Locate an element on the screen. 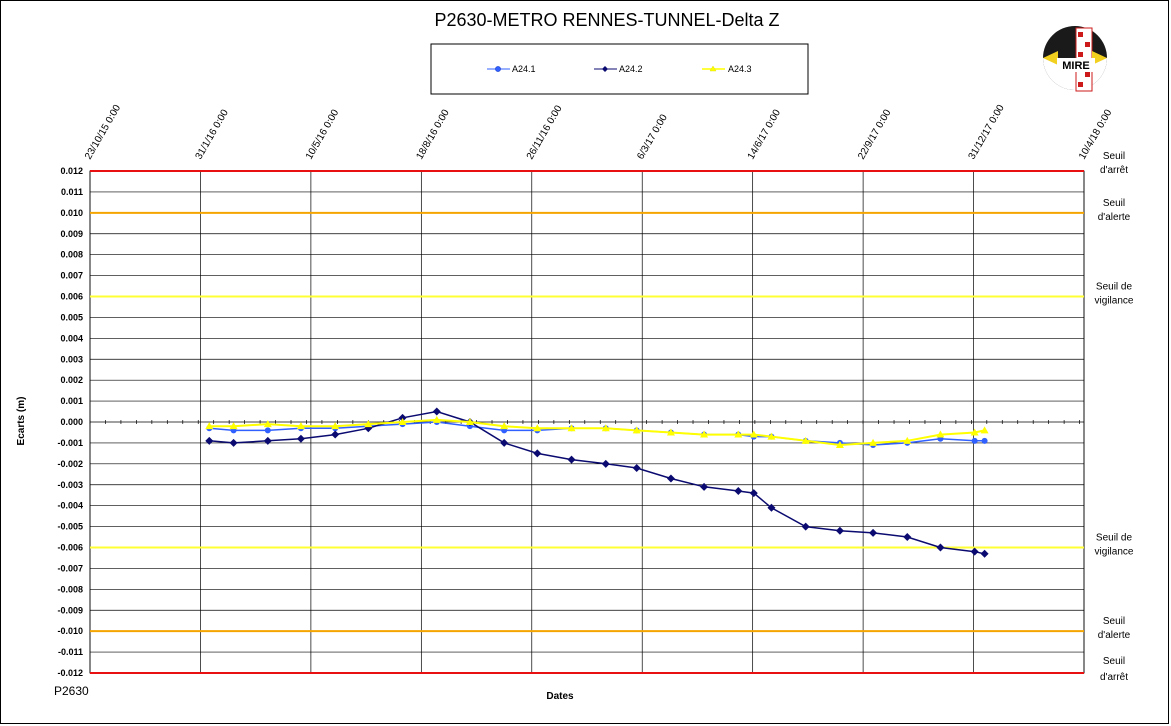 The height and width of the screenshot is (726, 1171). y-axis-label: Ecarts (m) is located at coordinates (21, 421).